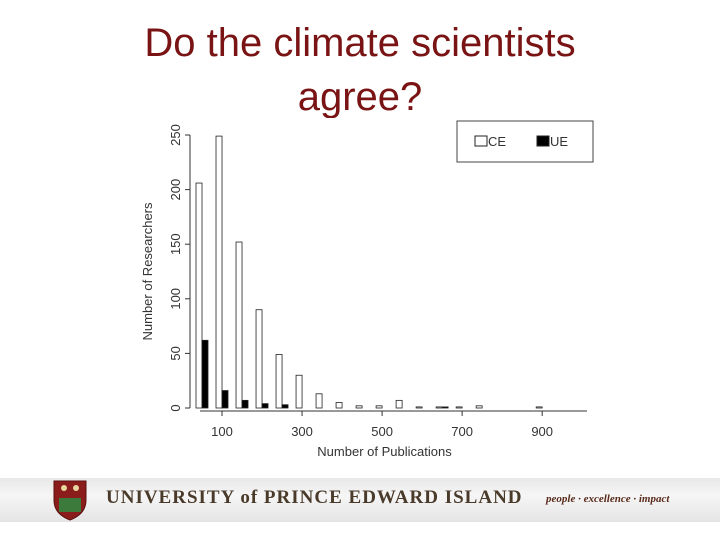  I want to click on y-tick-label: 0, so click(175, 407).